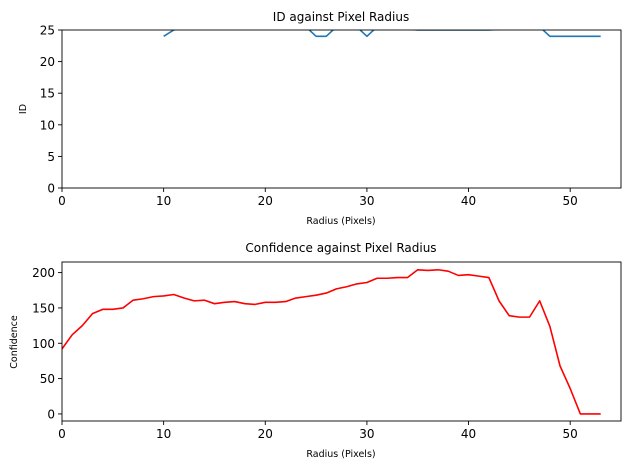 The width and height of the screenshot is (630, 470). What do you see at coordinates (43, 344) in the screenshot?
I see `y-tick-label: 100` at bounding box center [43, 344].